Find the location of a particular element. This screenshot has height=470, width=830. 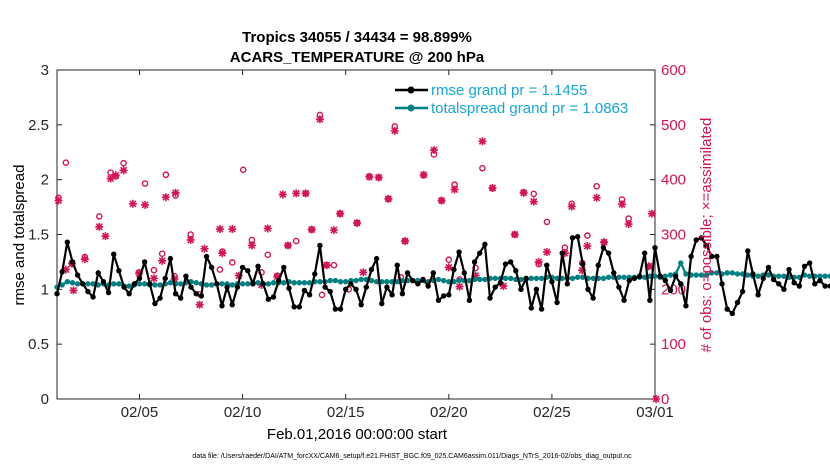

x-axis-label: Feb.01,2016 00:00:00 start is located at coordinates (357, 434).